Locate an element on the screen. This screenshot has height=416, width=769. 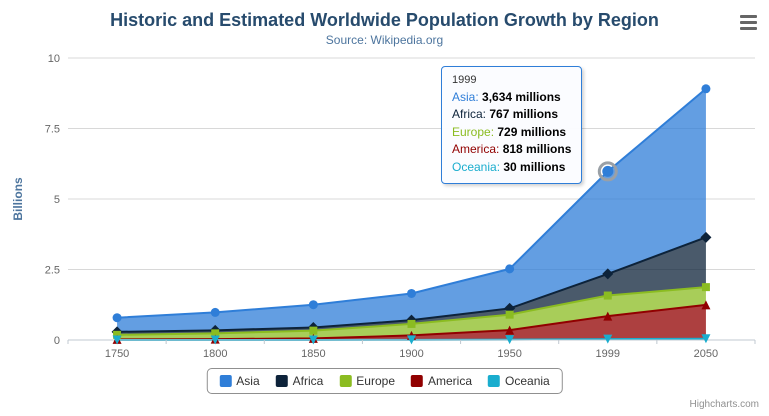
area-america is located at coordinates (411, 322).